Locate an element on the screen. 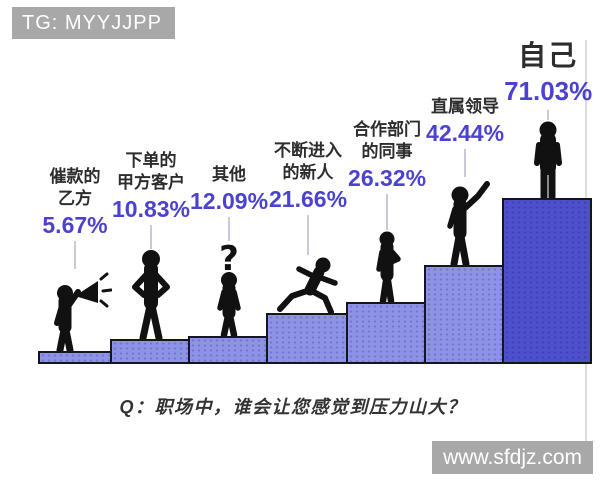 The height and width of the screenshot is (480, 600). category-label: 不断进入 的新人 is located at coordinates (308, 162).